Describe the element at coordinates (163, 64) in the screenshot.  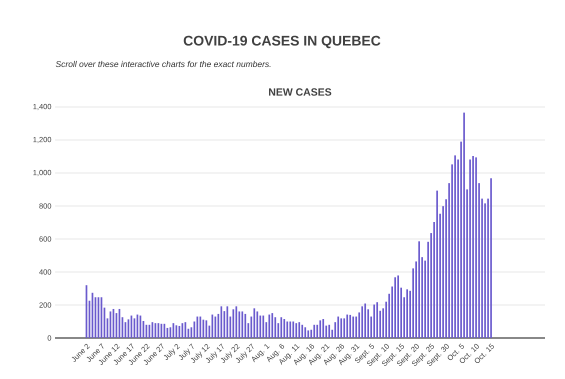
I see `chart-subtitle: Scroll over these interactive charts for the exact numbers.` at that location.